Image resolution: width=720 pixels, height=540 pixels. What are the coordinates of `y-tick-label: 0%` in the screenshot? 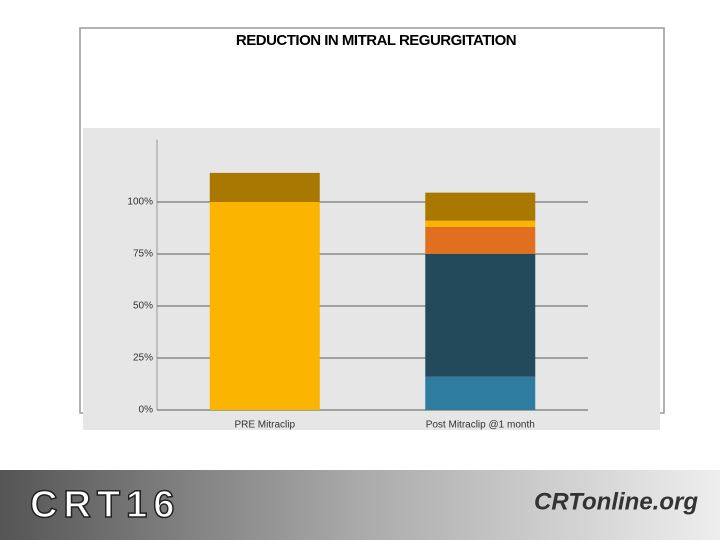 It's located at (146, 410).